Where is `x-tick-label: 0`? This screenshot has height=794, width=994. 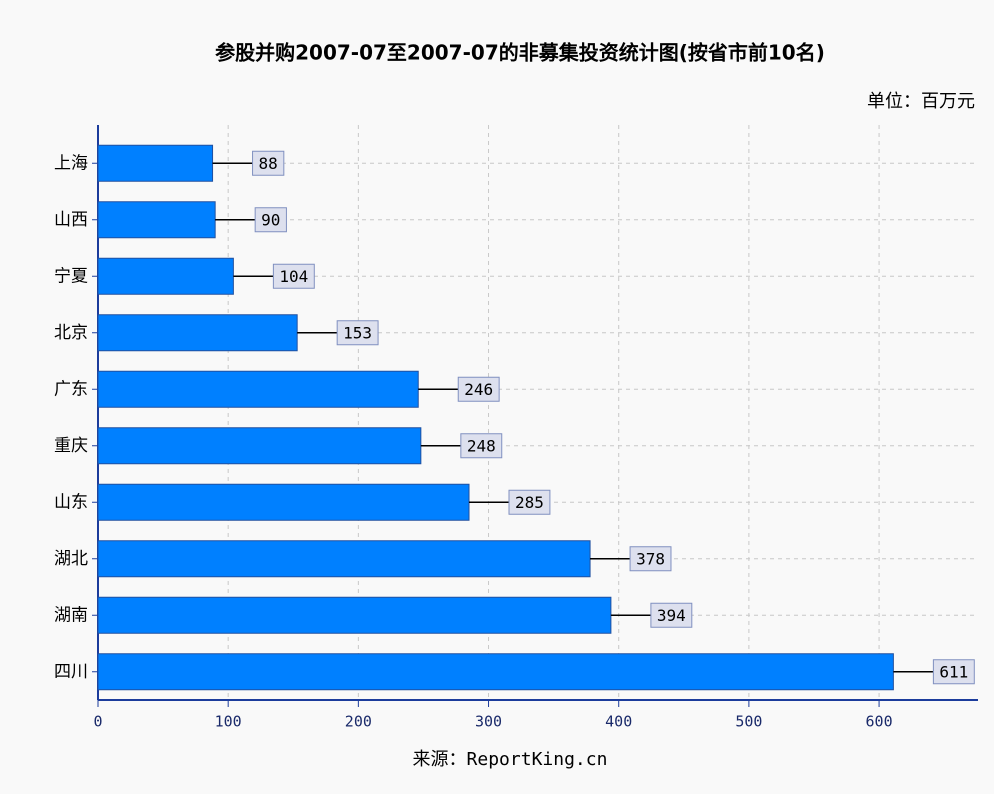
x-tick-label: 0 is located at coordinates (97, 722).